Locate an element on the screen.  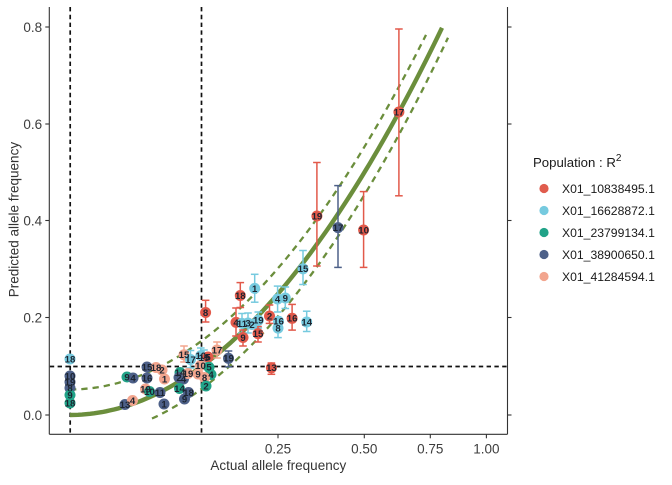
svg-text: 0.8 is located at coordinates (32, 27).